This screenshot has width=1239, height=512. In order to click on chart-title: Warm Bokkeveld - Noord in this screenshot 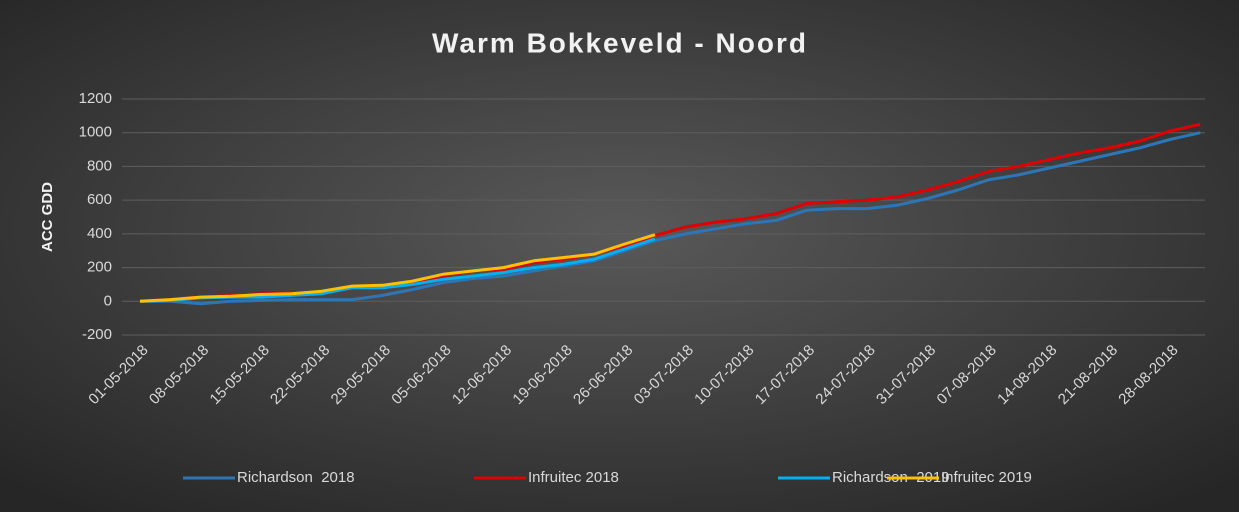, I will do `click(620, 42)`.